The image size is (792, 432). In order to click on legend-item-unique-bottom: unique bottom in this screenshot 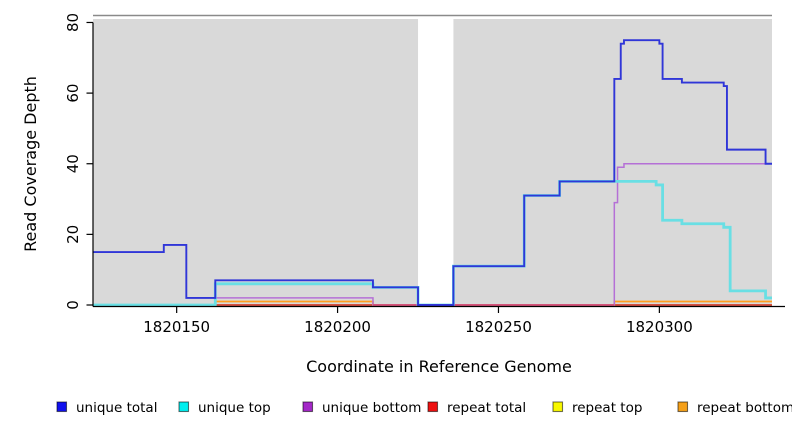, I will do `click(361, 408)`.